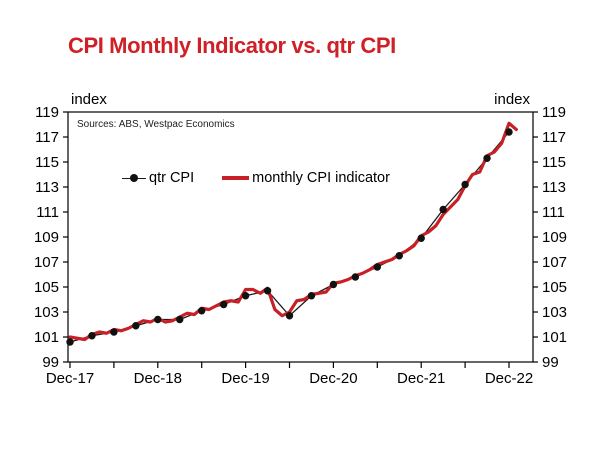 This screenshot has height=450, width=600. I want to click on legend-item-monthly-cpi: monthly CPI indicator, so click(306, 178).